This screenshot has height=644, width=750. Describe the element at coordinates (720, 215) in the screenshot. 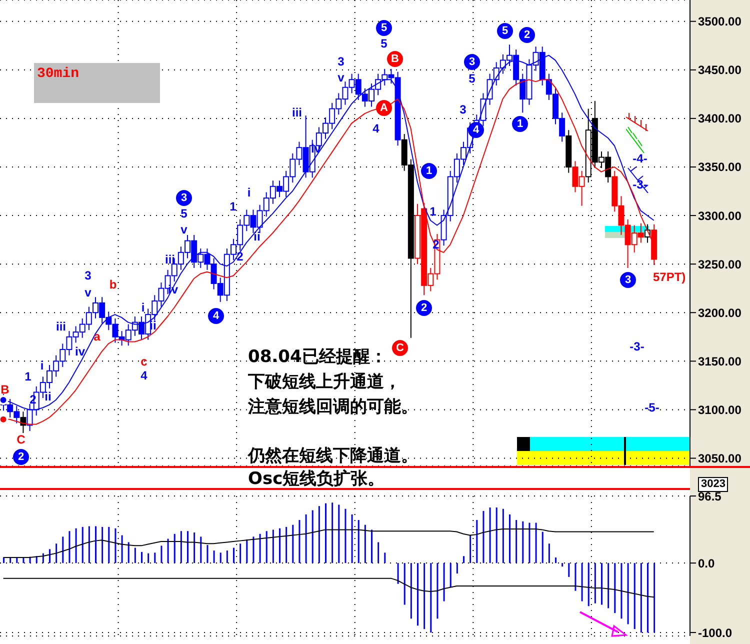

I see `y-tick-label: 3300.00` at that location.